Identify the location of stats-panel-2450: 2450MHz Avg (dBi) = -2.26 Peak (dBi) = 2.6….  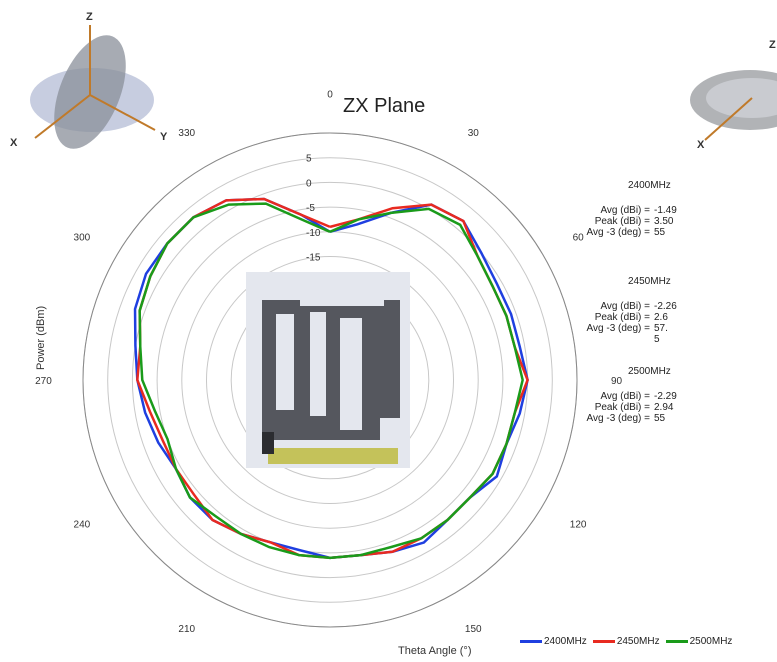
(622, 310).